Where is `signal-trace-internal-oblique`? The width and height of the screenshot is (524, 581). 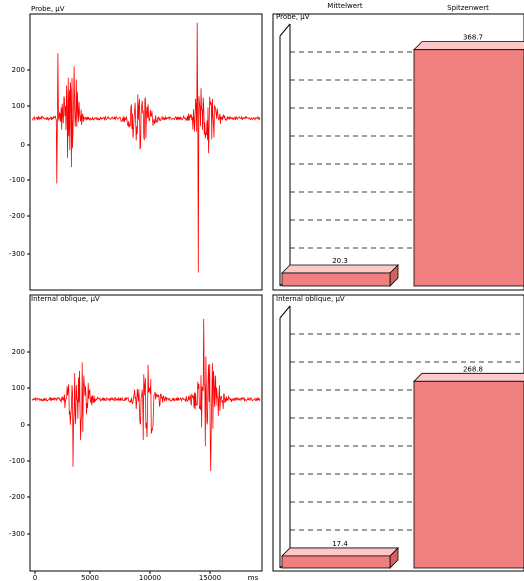
signal-trace-internal-oblique is located at coordinates (146, 395).